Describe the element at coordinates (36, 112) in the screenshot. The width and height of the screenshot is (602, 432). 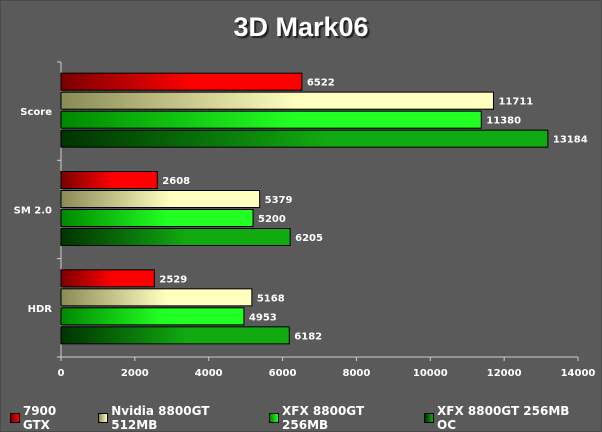
I see `category-label: Score` at that location.